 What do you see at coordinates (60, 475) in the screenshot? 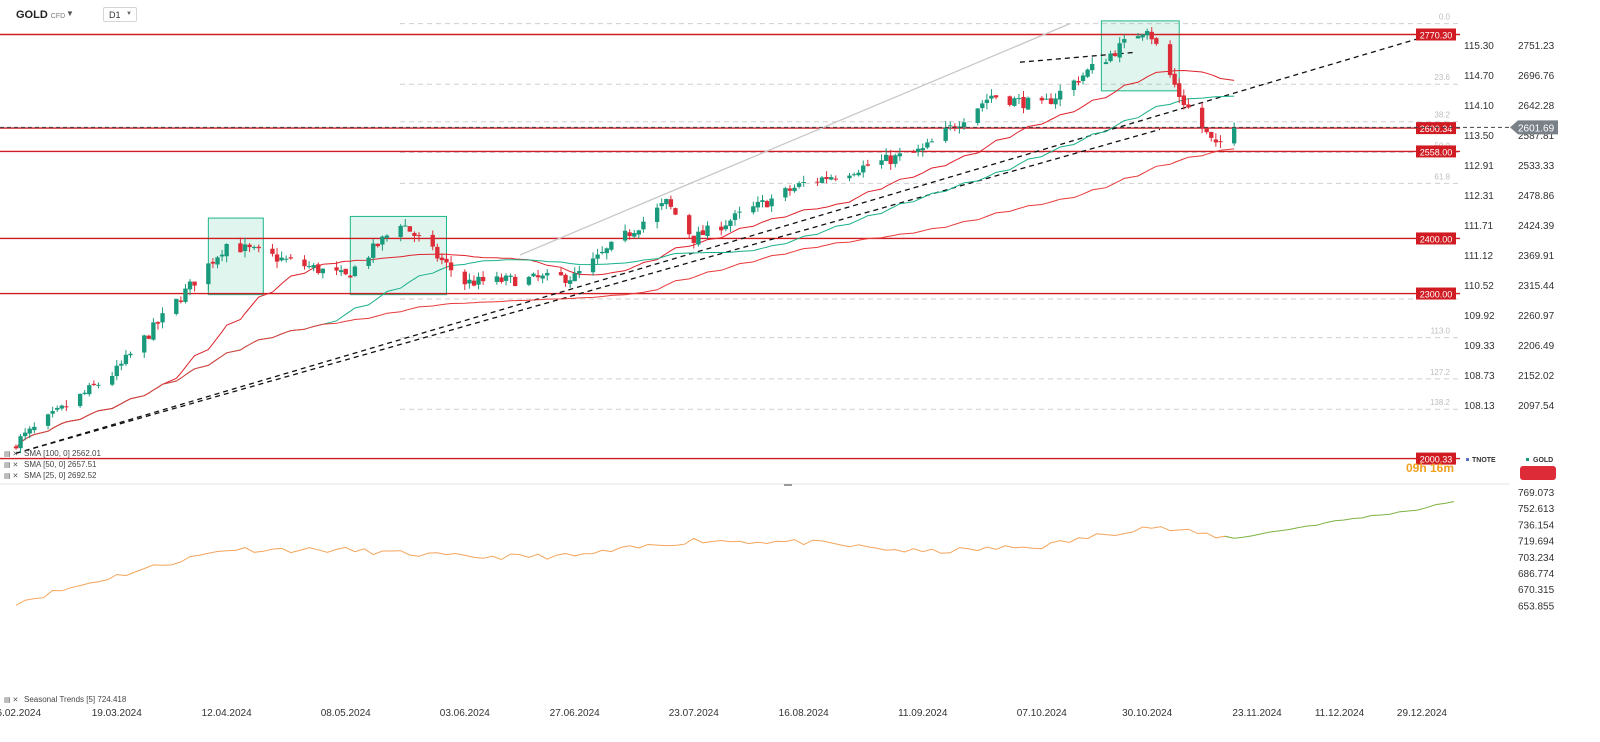
I see `indicator-label: SMA [25, 0] 2692.52` at bounding box center [60, 475].